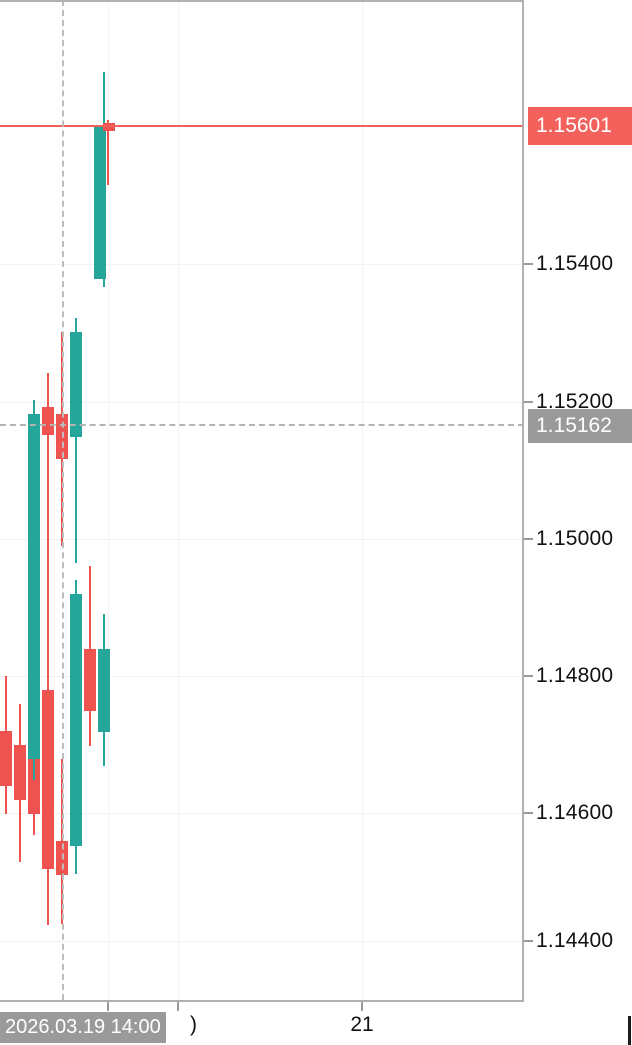 This screenshot has width=632, height=1045. Describe the element at coordinates (262, 425) in the screenshot. I see `crosshair-horizontal-line` at that location.